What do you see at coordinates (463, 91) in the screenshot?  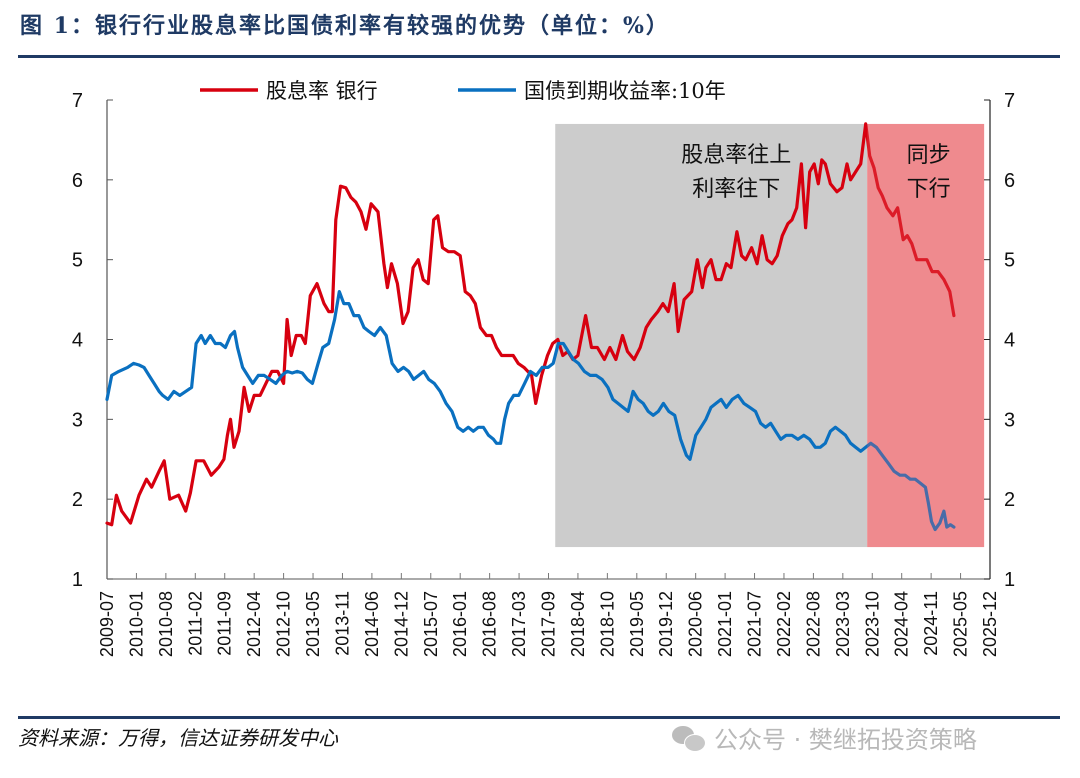 I see `legend: 股息率 银行 国债到期收益率:10年` at bounding box center [463, 91].